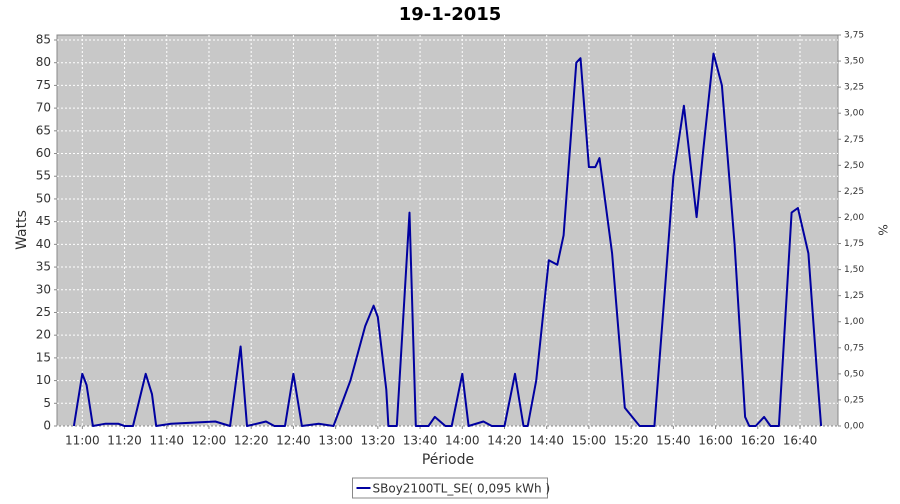  What do you see at coordinates (43, 62) in the screenshot?
I see `y-tick-label: 80` at bounding box center [43, 62].